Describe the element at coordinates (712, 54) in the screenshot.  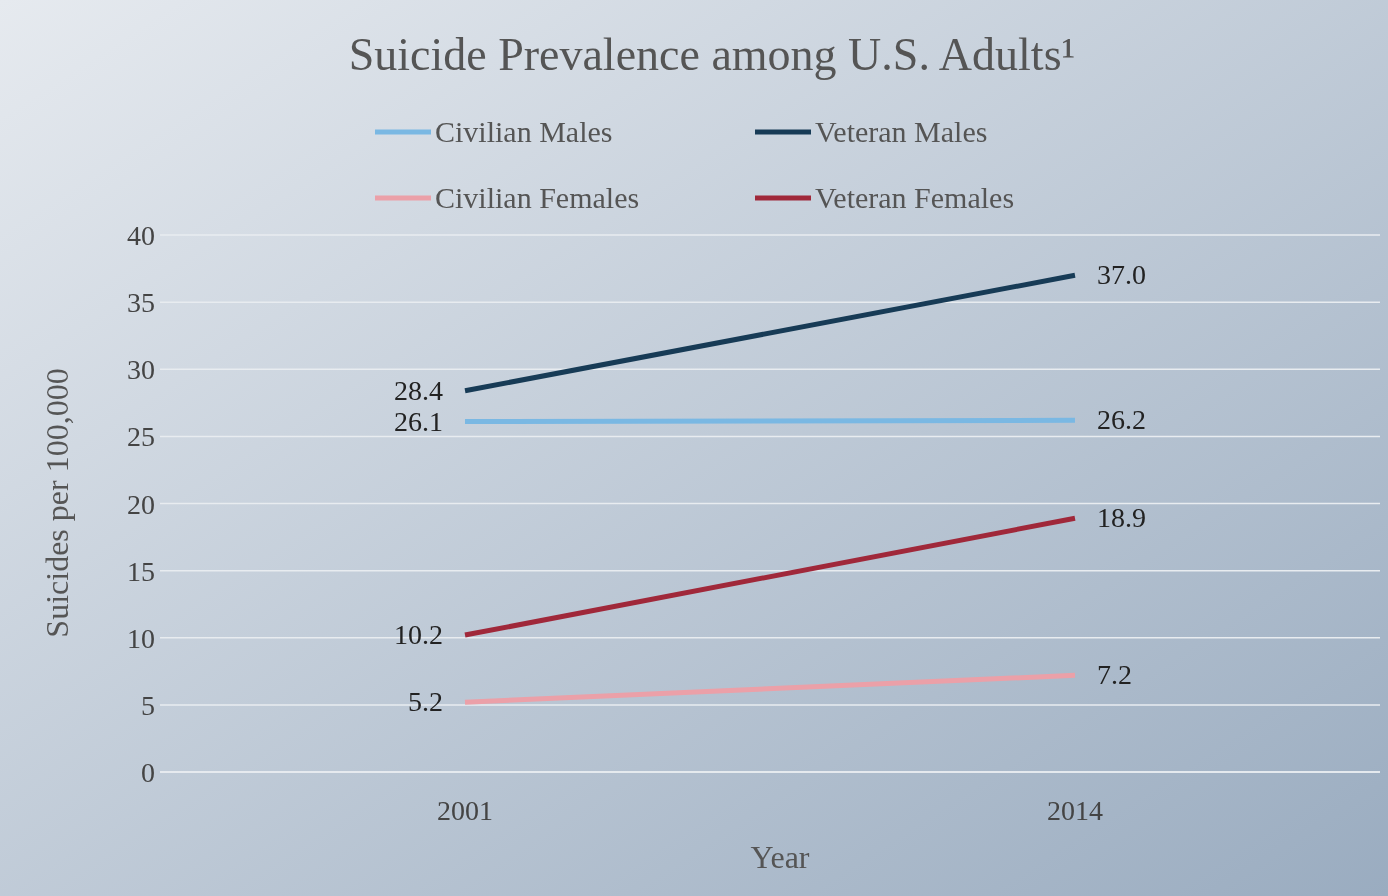
I see `chart-title: Suicide Prevalence among U.S. Adults¹` at that location.